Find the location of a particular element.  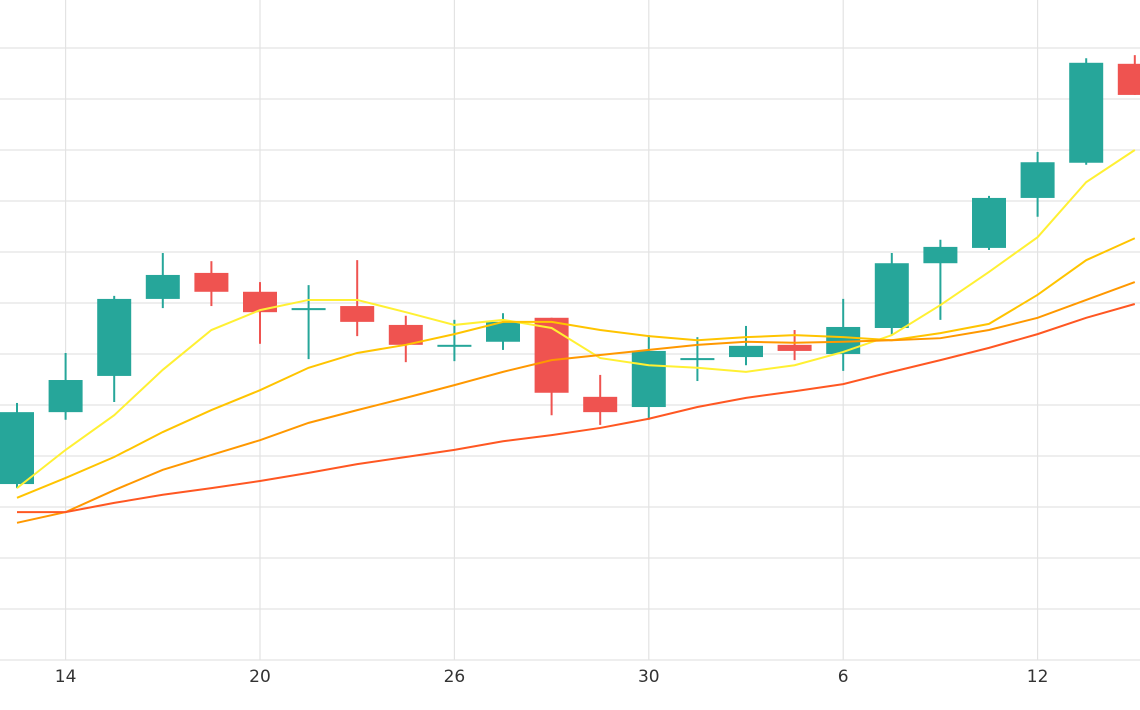

x-tick-label: 20 is located at coordinates (260, 677).